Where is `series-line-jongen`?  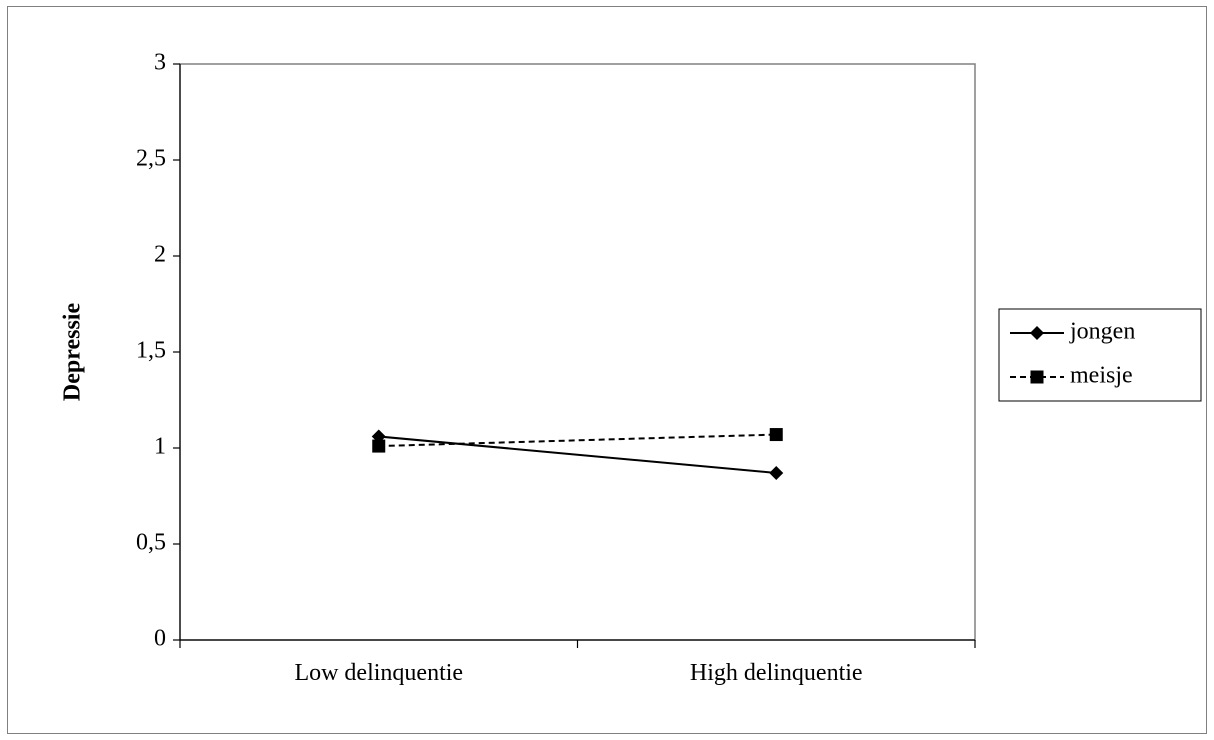 series-line-jongen is located at coordinates (577, 454).